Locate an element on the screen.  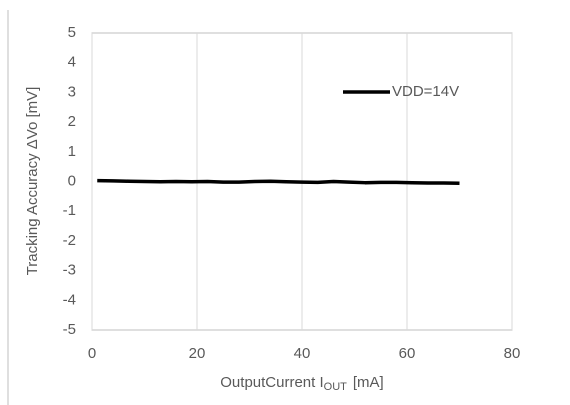
y-tick-label: 4 is located at coordinates (72, 62).